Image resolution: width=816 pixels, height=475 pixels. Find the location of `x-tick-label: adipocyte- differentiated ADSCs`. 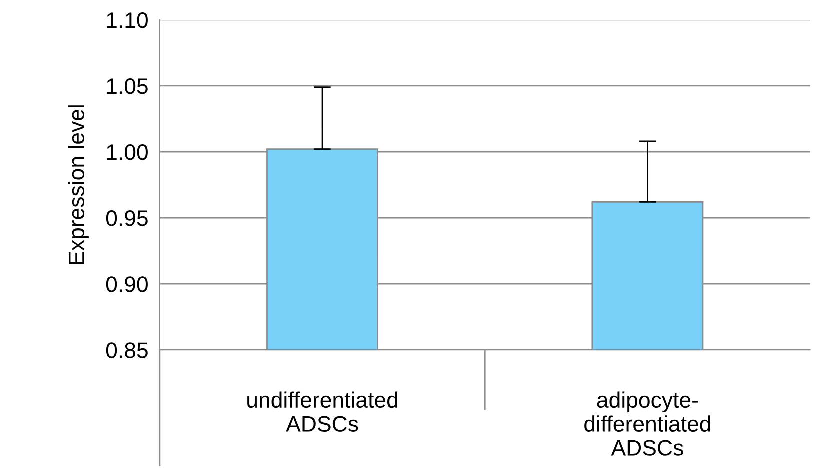

x-tick-label: adipocyte- differentiated ADSCs is located at coordinates (647, 424).